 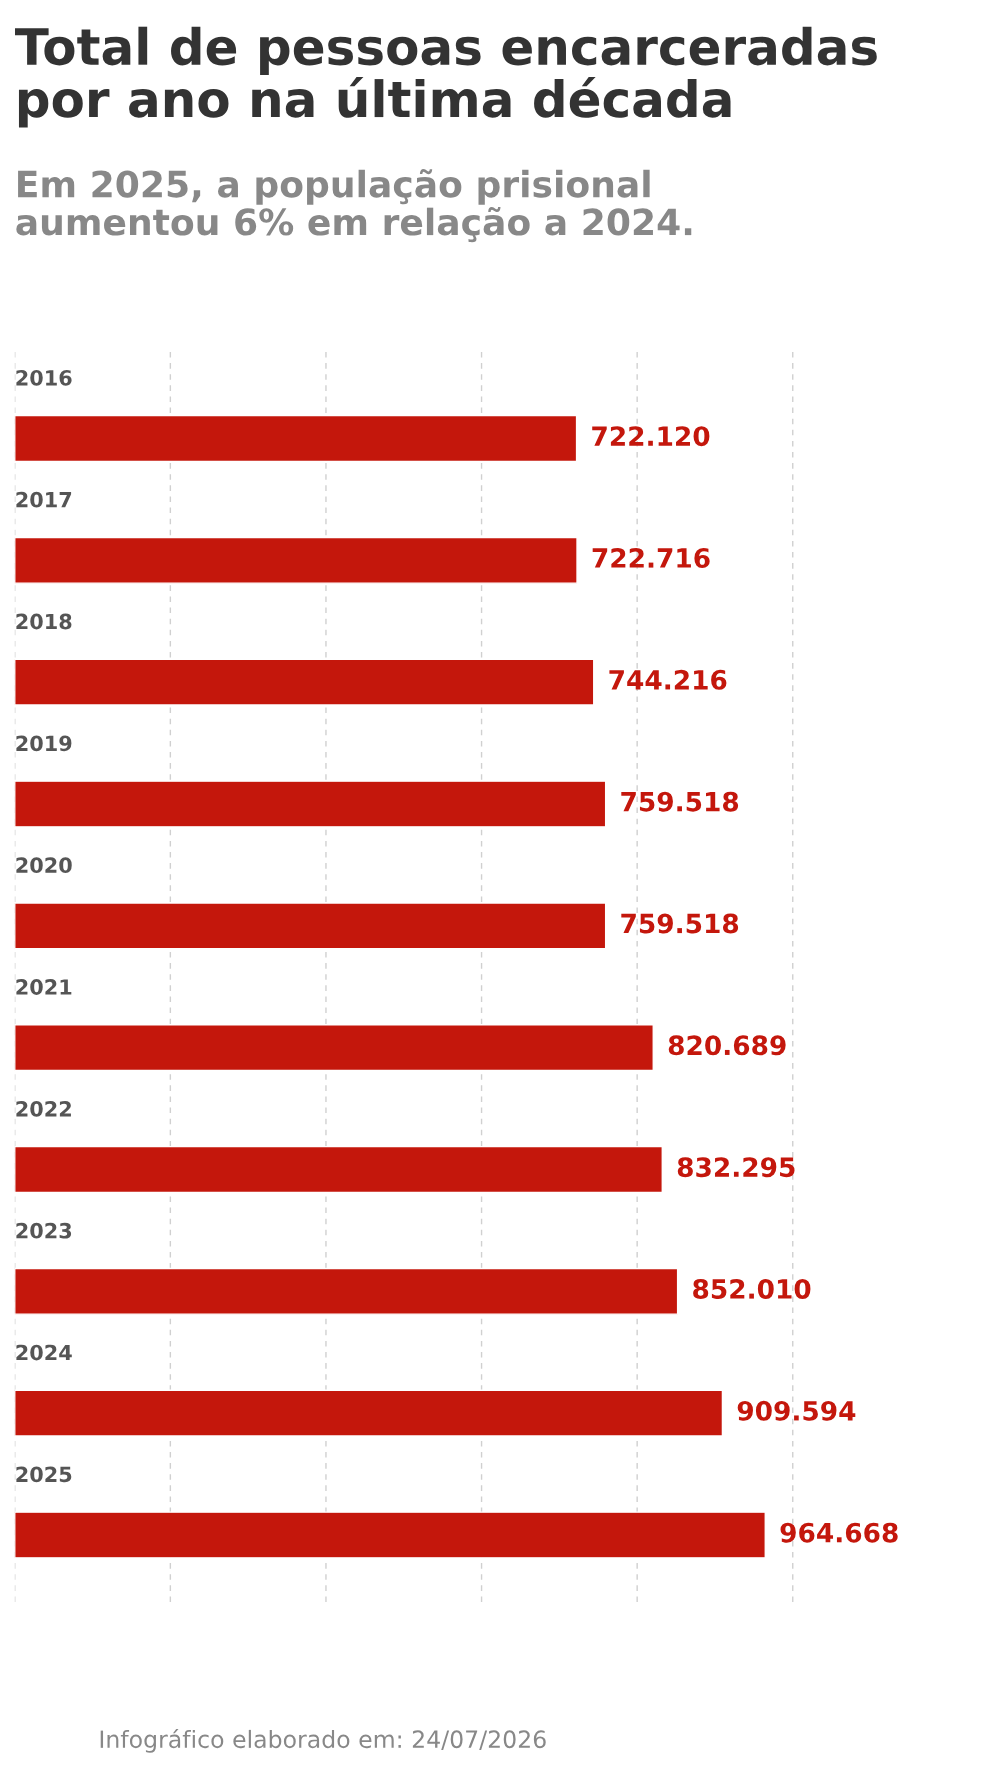 I want to click on data-label: 832.295, so click(x=736, y=1167).